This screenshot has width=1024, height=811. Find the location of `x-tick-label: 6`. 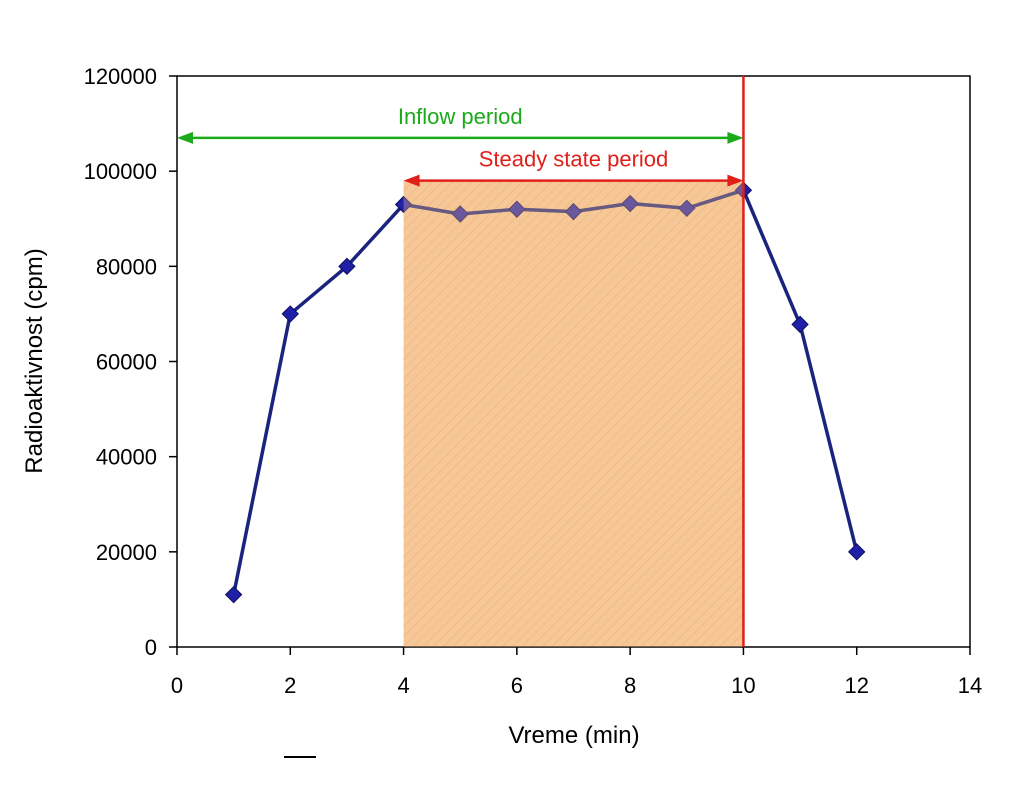

x-tick-label: 6 is located at coordinates (517, 685).